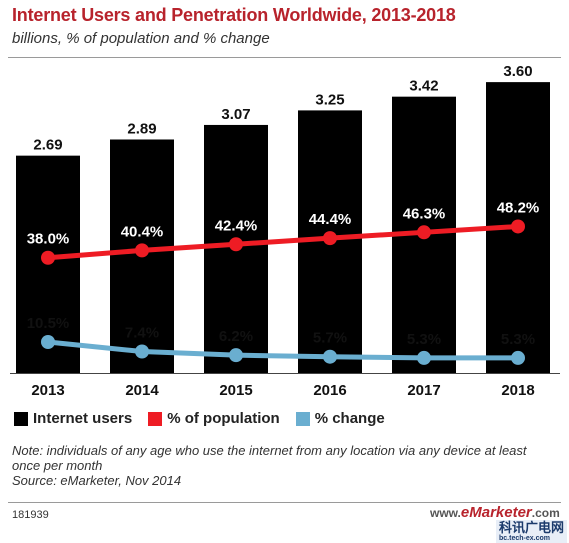  What do you see at coordinates (141, 128) in the screenshot?
I see `bar-value-label: 2.89` at bounding box center [141, 128].